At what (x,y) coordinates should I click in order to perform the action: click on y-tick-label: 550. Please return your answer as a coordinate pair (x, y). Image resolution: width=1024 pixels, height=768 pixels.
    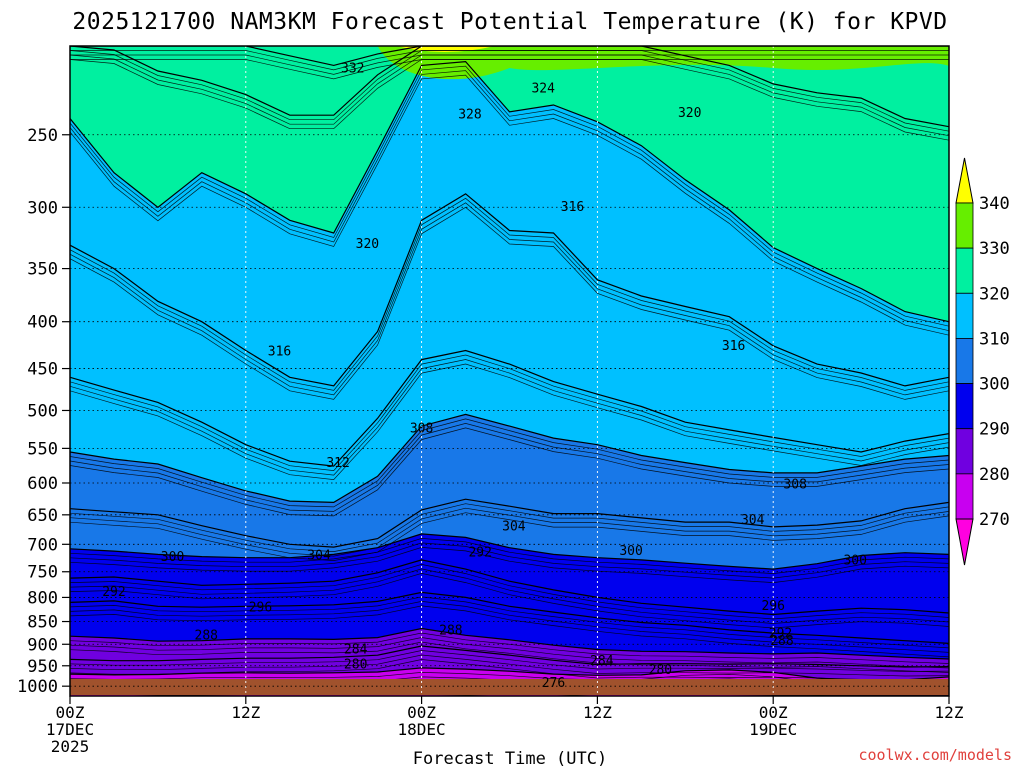
    Looking at the image, I should click on (42, 449).